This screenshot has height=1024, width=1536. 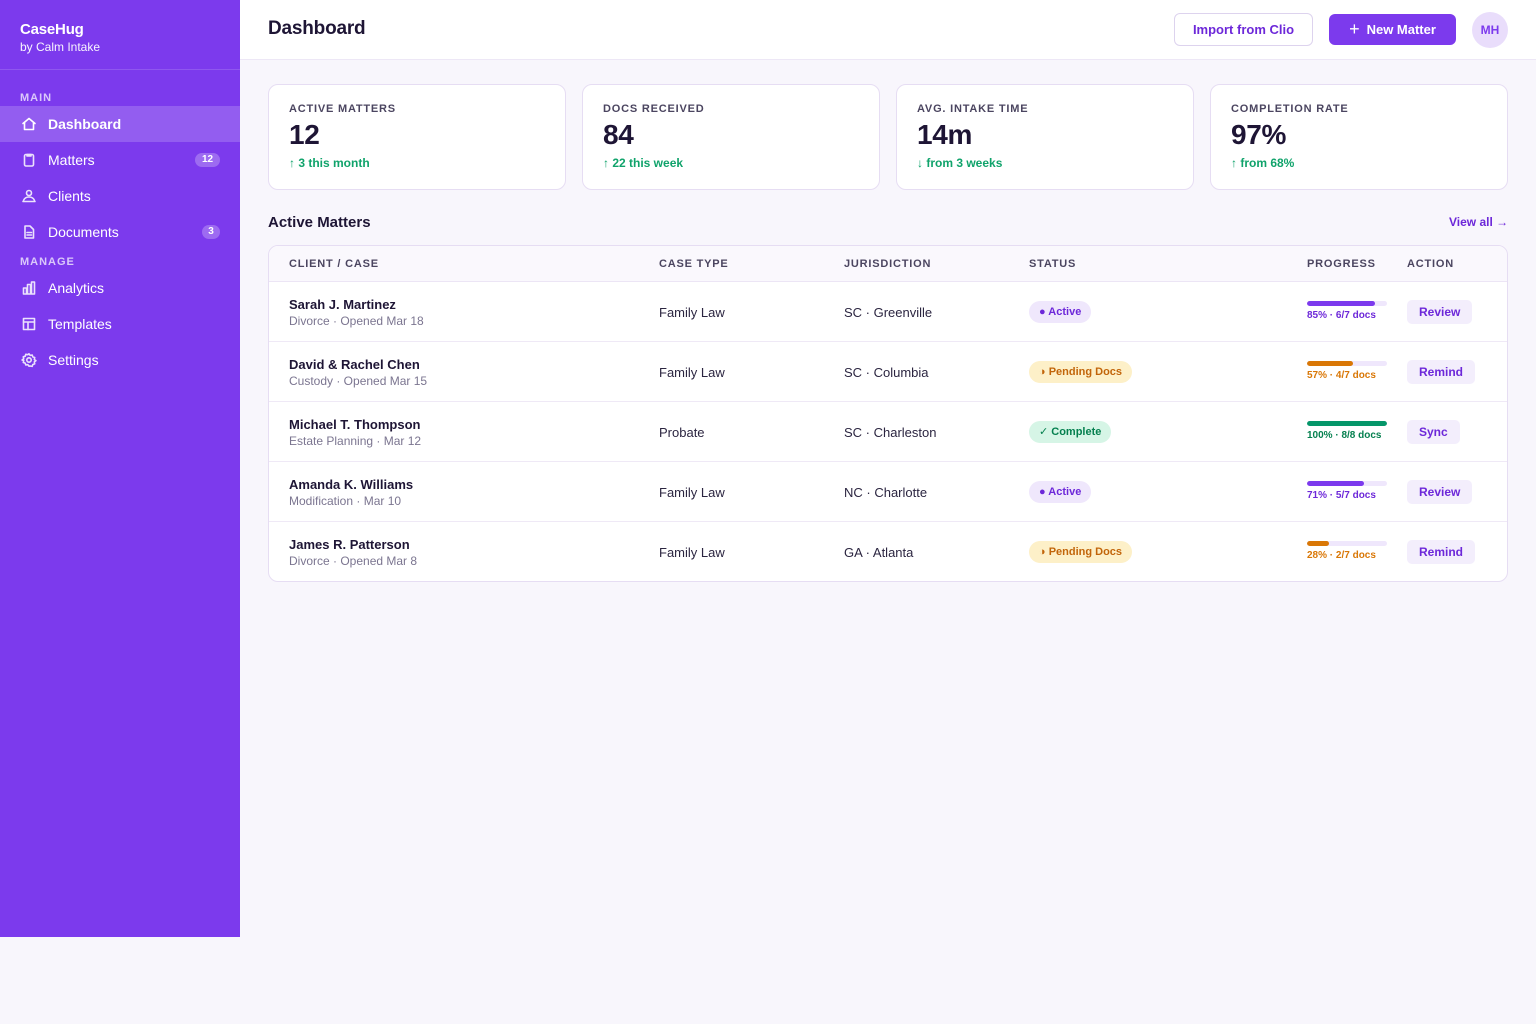 What do you see at coordinates (317, 28) in the screenshot?
I see `page-title: Dashboard` at bounding box center [317, 28].